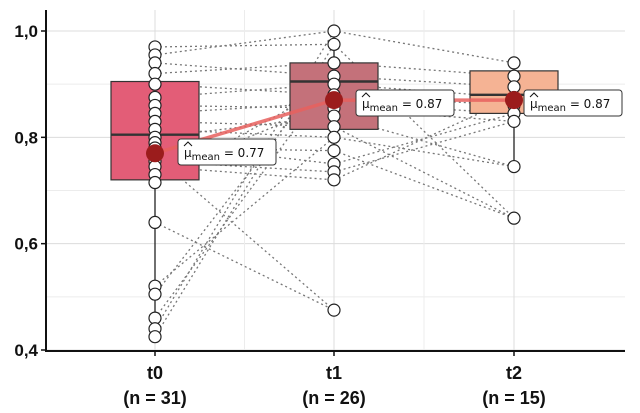 The width and height of the screenshot is (640, 413). What do you see at coordinates (514, 373) in the screenshot?
I see `x-tick-label: t2` at bounding box center [514, 373].